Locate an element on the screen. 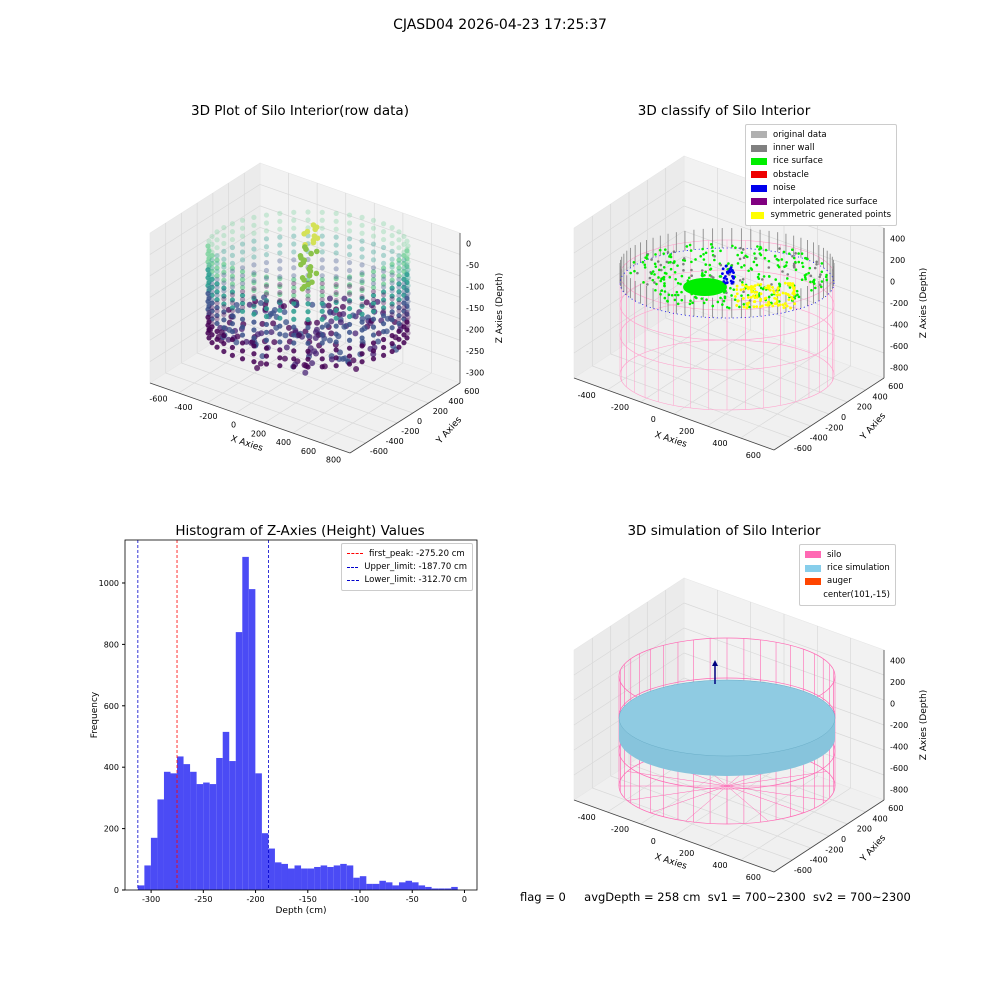 This screenshot has width=1000, height=1000. x-tick-label: -50 is located at coordinates (412, 899).